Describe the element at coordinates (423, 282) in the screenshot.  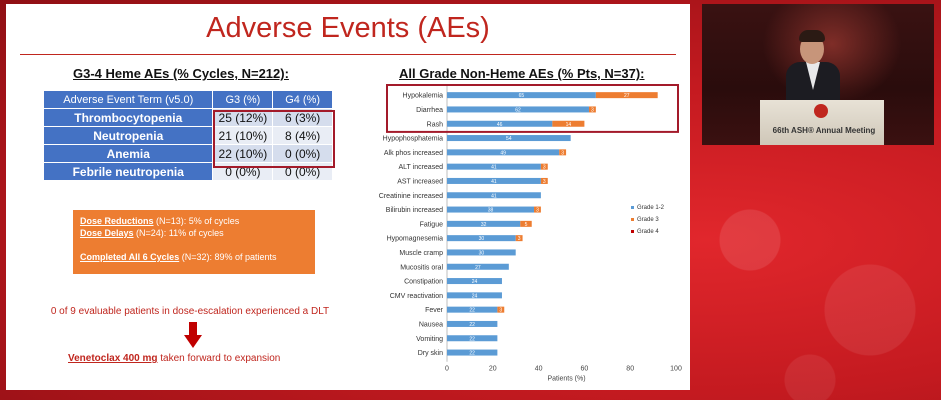
I see `category-label: Constipation` at that location.